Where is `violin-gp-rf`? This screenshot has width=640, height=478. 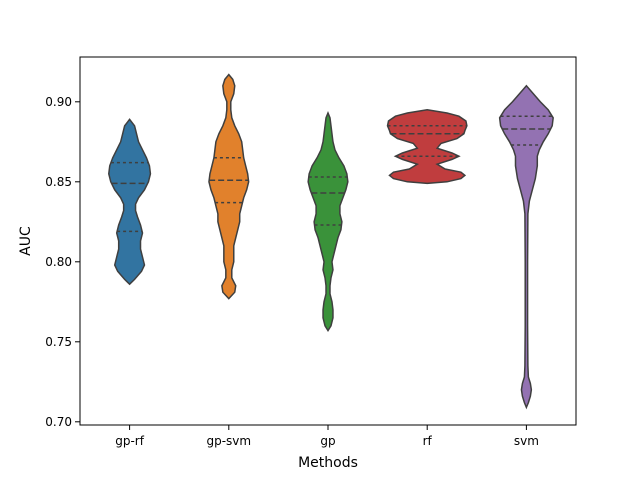
violin-gp-rf is located at coordinates (130, 202).